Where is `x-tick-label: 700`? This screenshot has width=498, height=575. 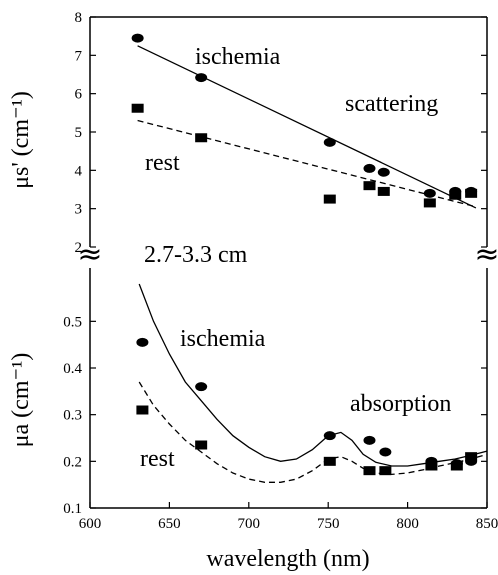
x-tick-label: 700 is located at coordinates (249, 524).